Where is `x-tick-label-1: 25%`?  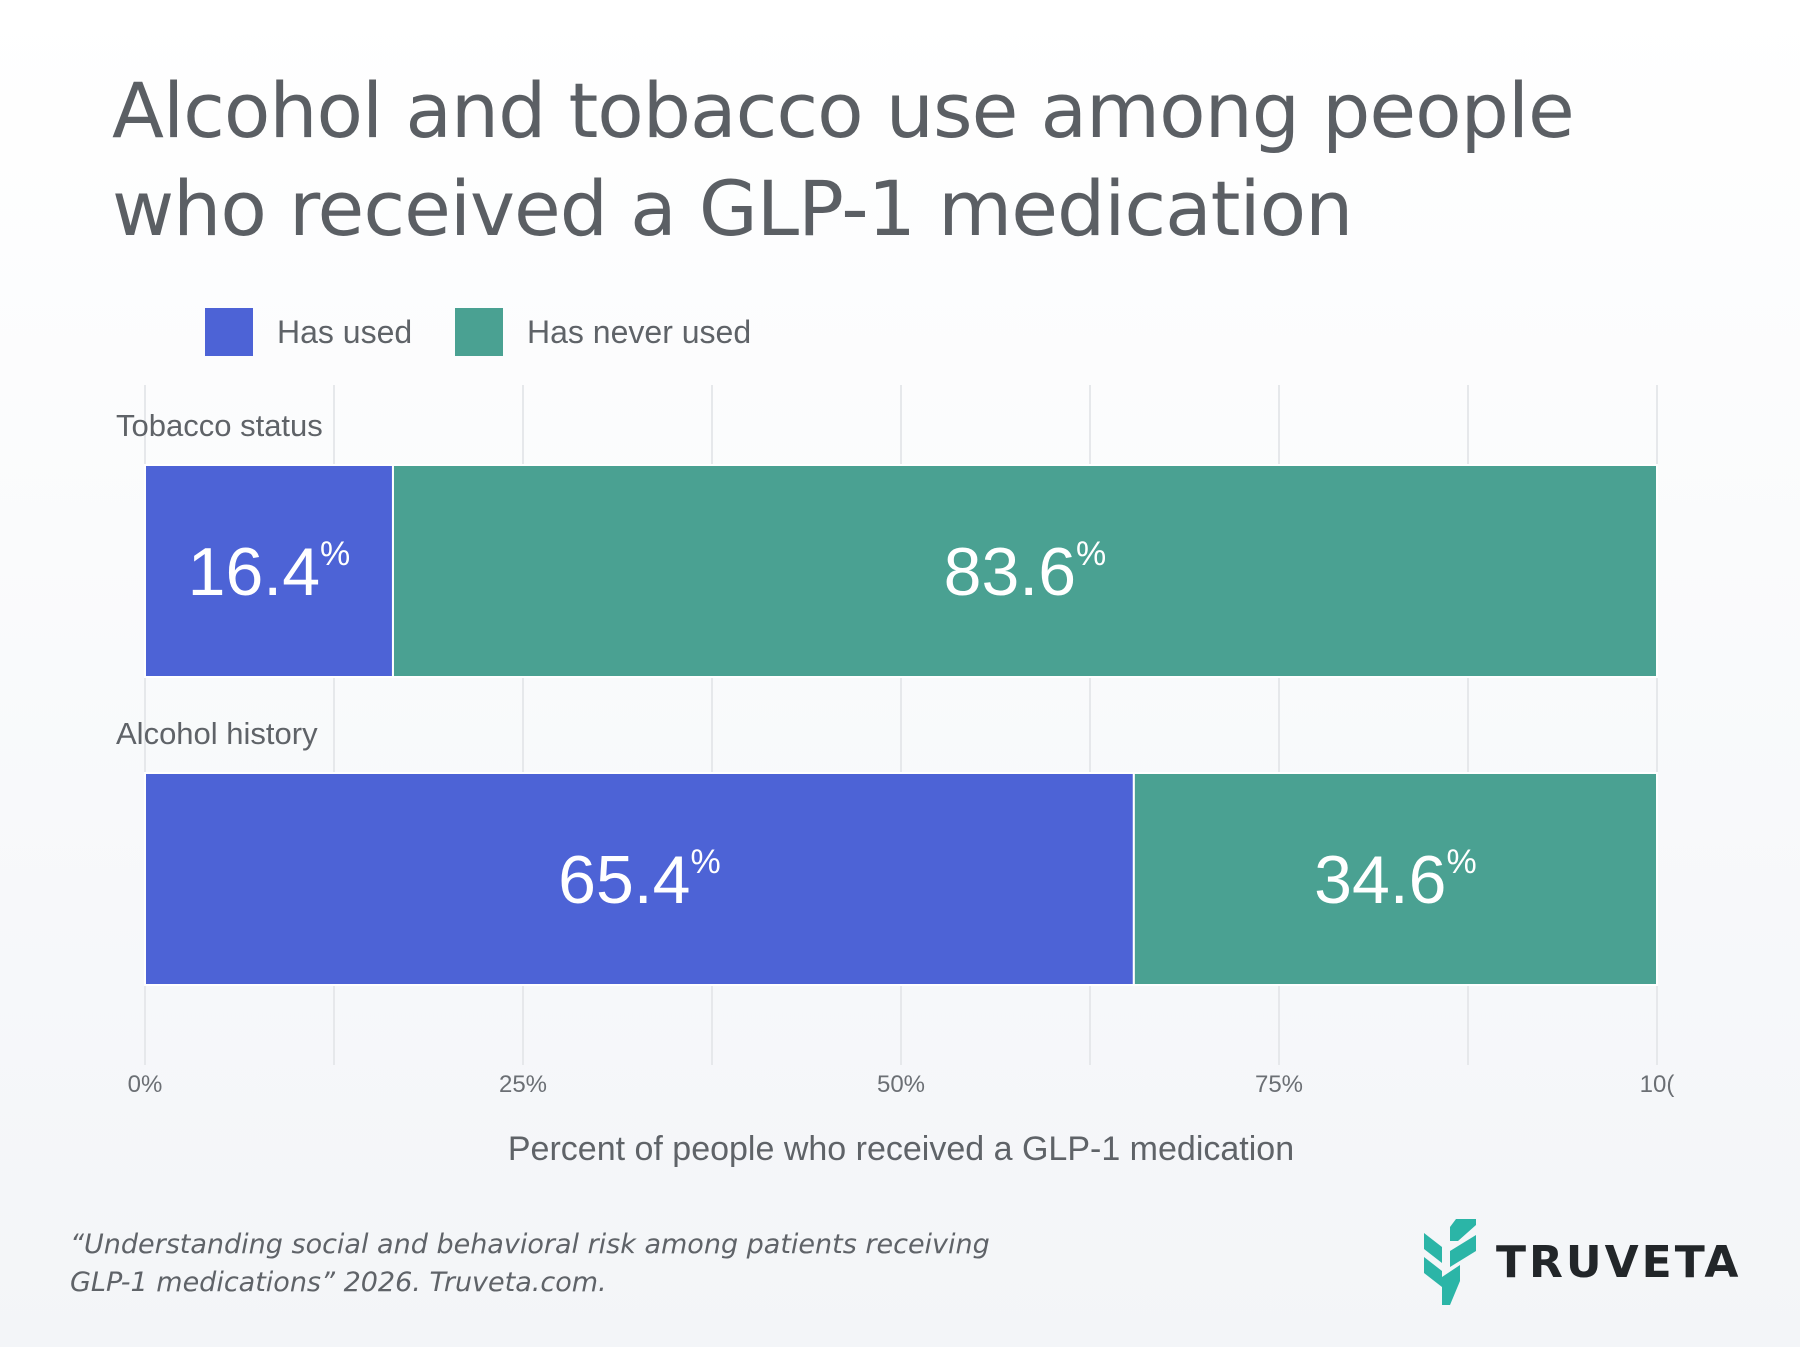 x-tick-label-1: 25% is located at coordinates (523, 1084).